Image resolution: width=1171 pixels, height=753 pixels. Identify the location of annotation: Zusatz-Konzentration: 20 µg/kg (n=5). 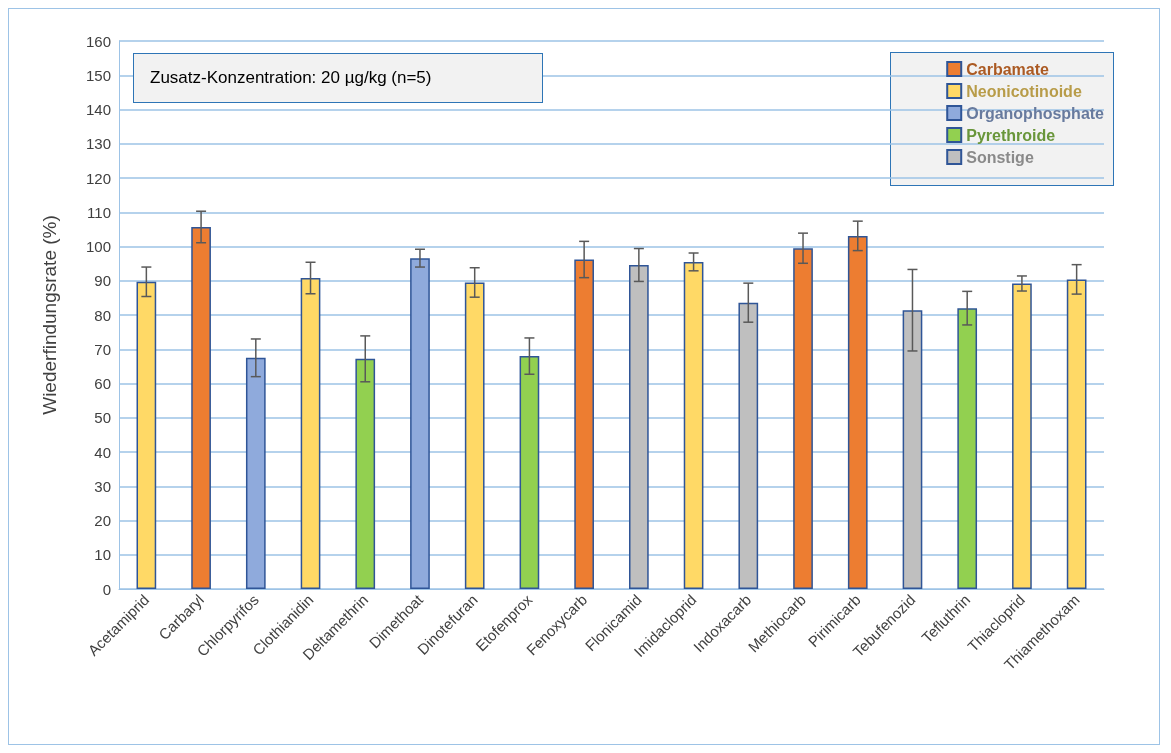
(291, 78).